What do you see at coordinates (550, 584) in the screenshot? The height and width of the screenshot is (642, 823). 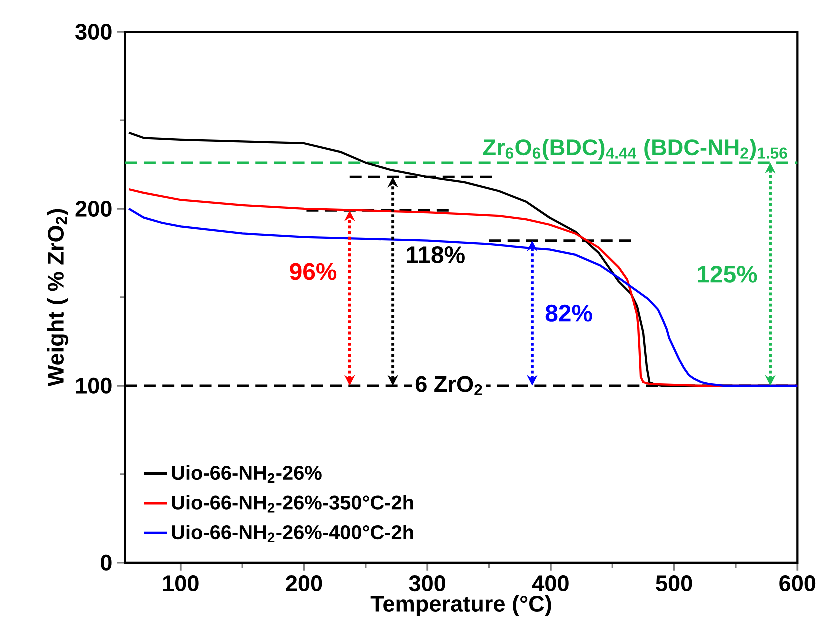 I see `x-tick-label: 400` at bounding box center [550, 584].